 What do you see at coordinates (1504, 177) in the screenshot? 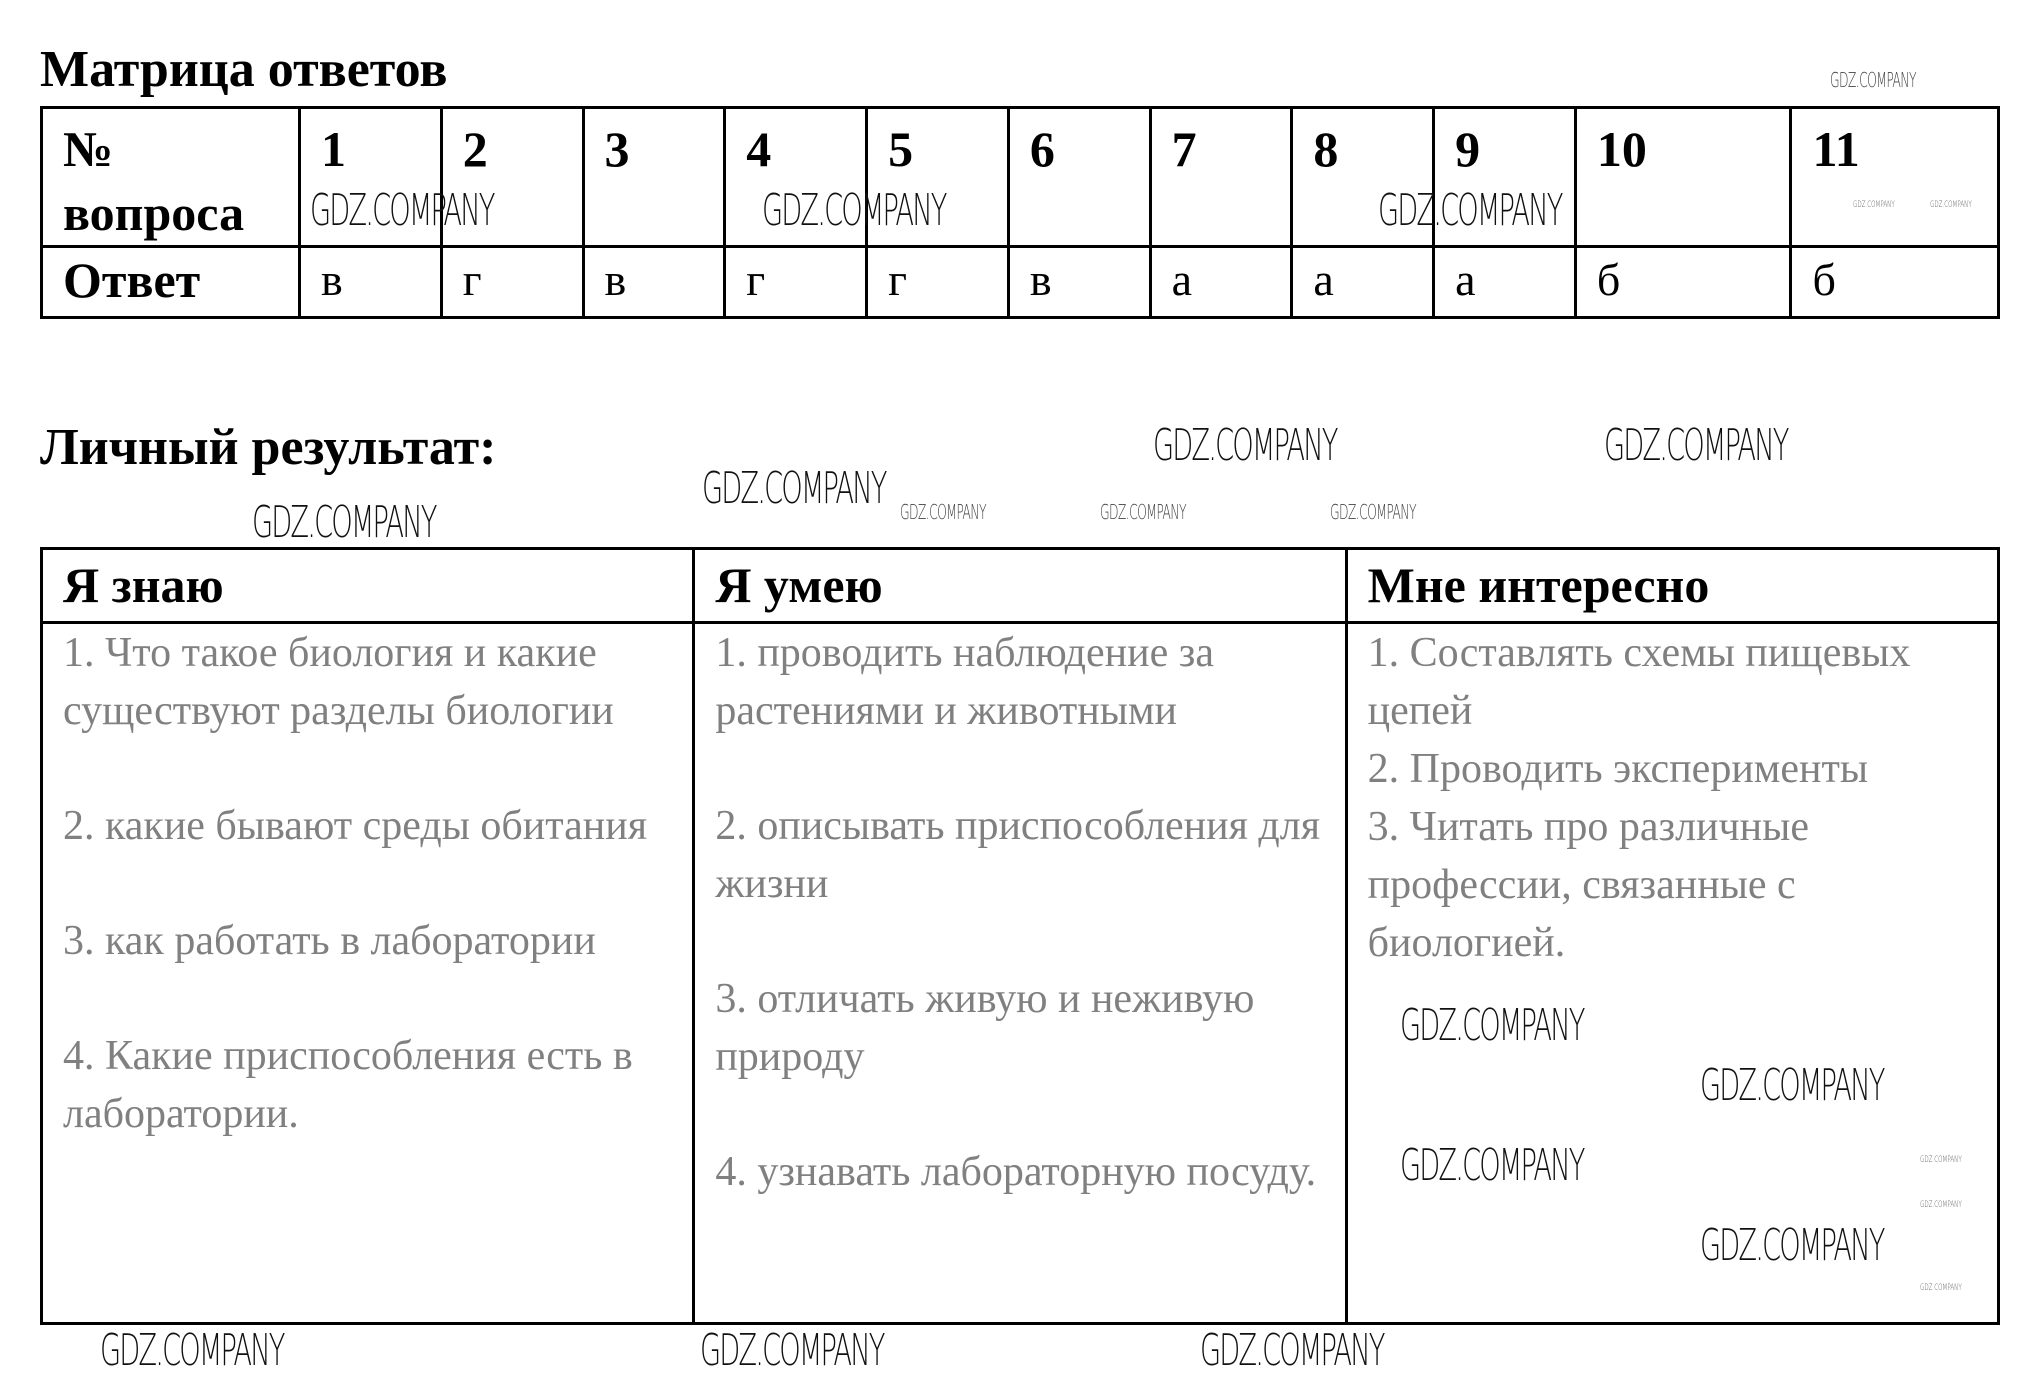
I see `question-number: 9` at bounding box center [1504, 177].